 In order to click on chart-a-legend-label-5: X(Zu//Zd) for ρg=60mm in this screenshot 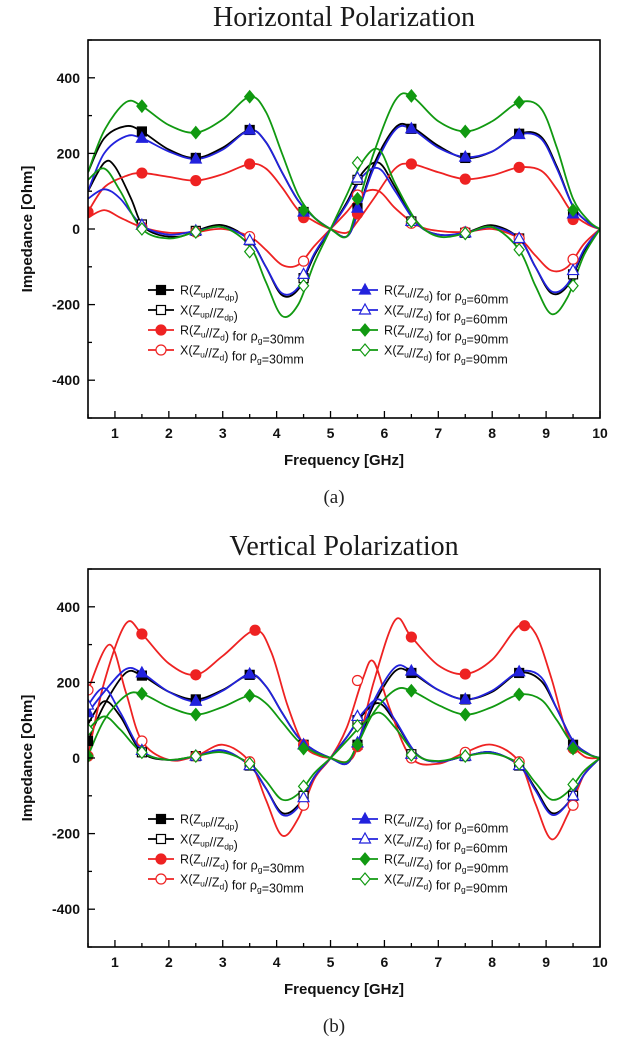, I will do `click(446, 315)`.